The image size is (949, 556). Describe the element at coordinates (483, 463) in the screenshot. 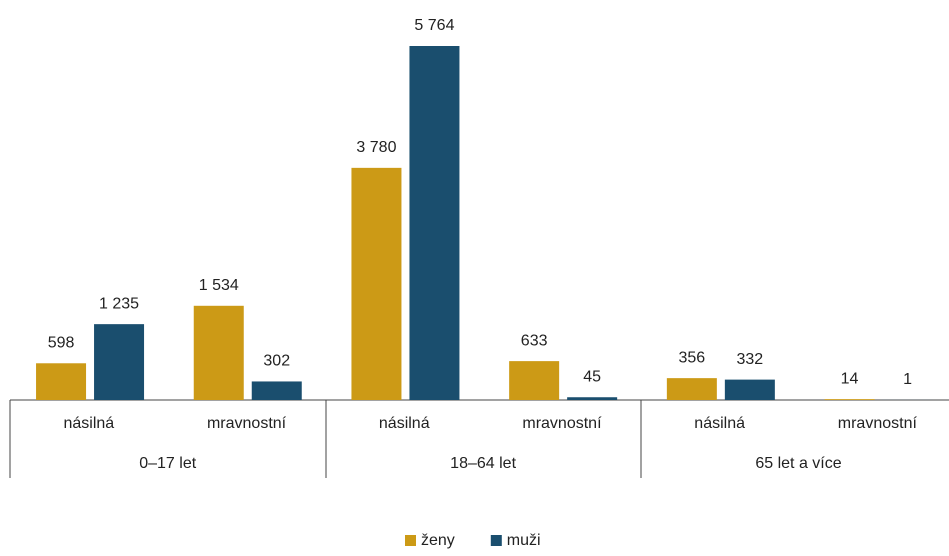

I see `group-label: 18–64 let` at that location.